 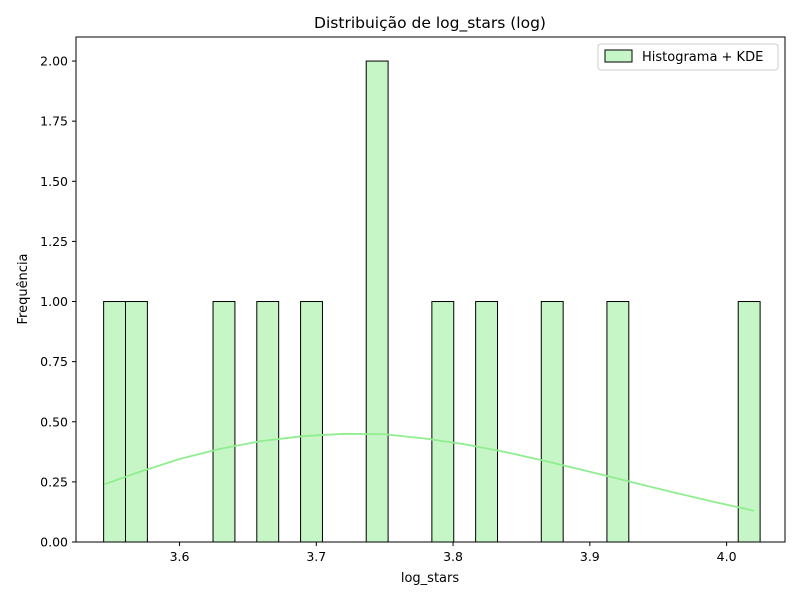 What do you see at coordinates (54, 121) in the screenshot?
I see `y-tick-label: 1.75` at bounding box center [54, 121].